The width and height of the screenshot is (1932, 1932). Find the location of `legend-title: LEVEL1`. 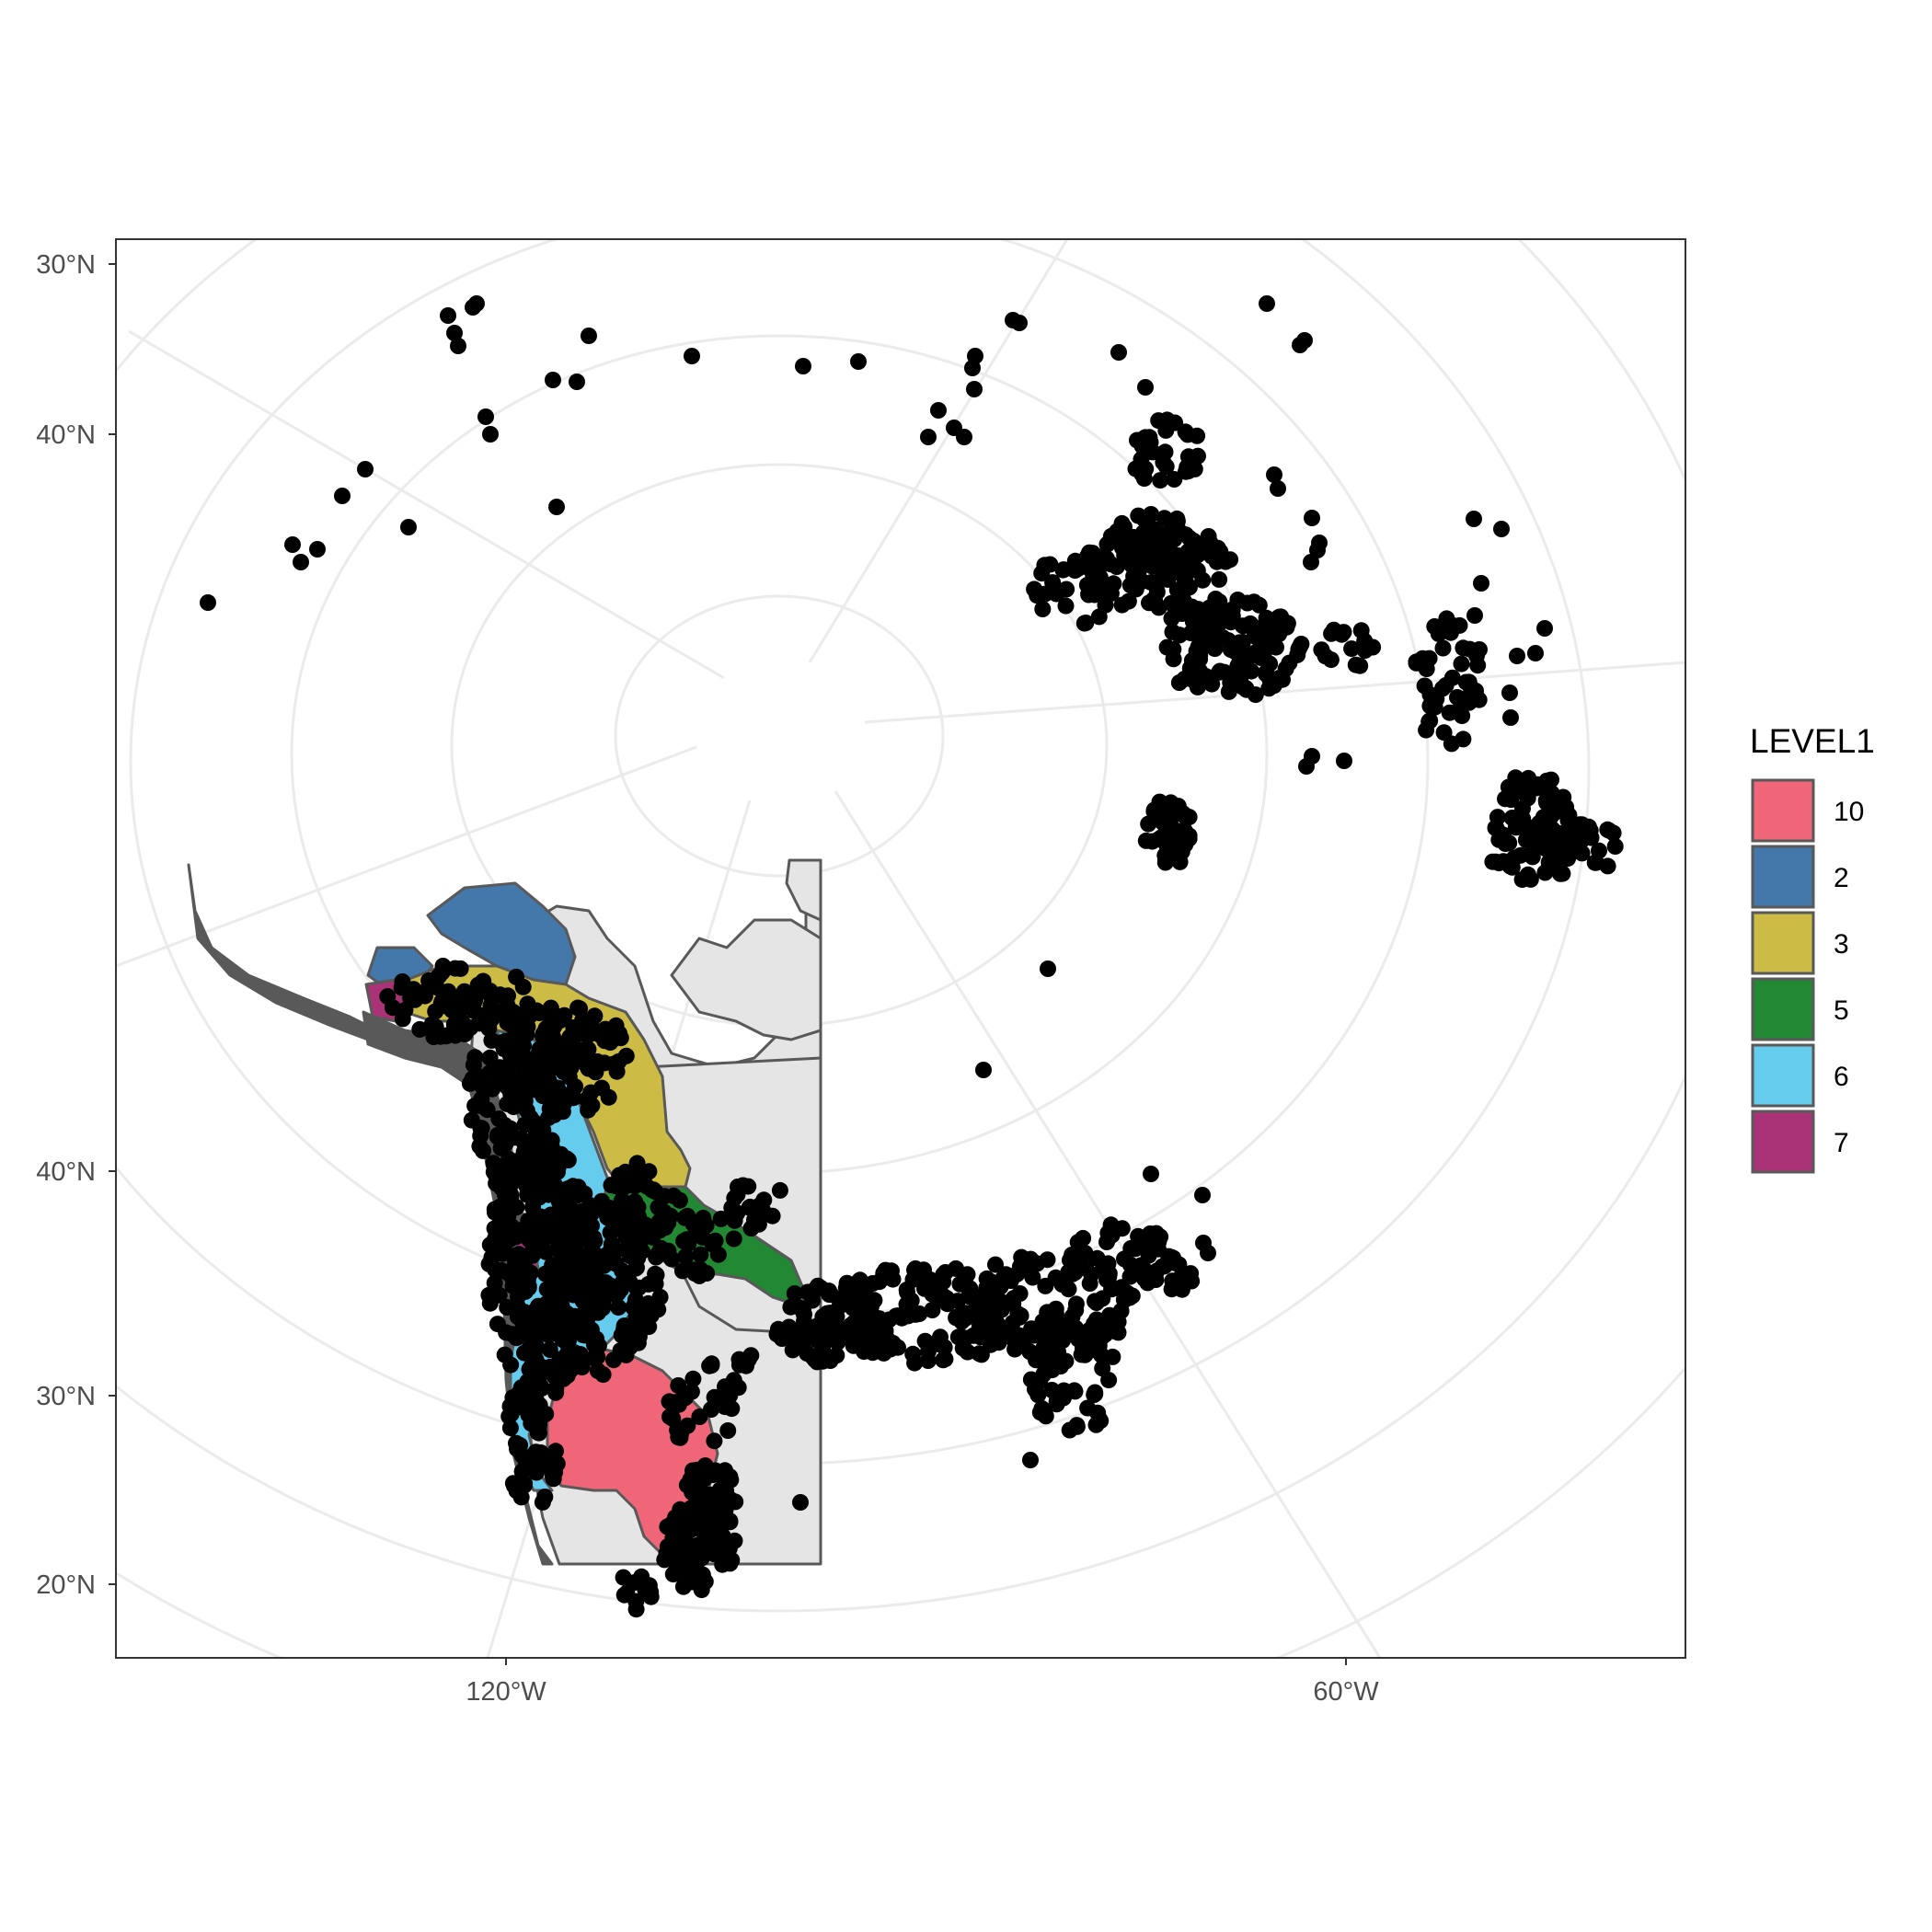

legend-title: LEVEL1 is located at coordinates (1812, 741).